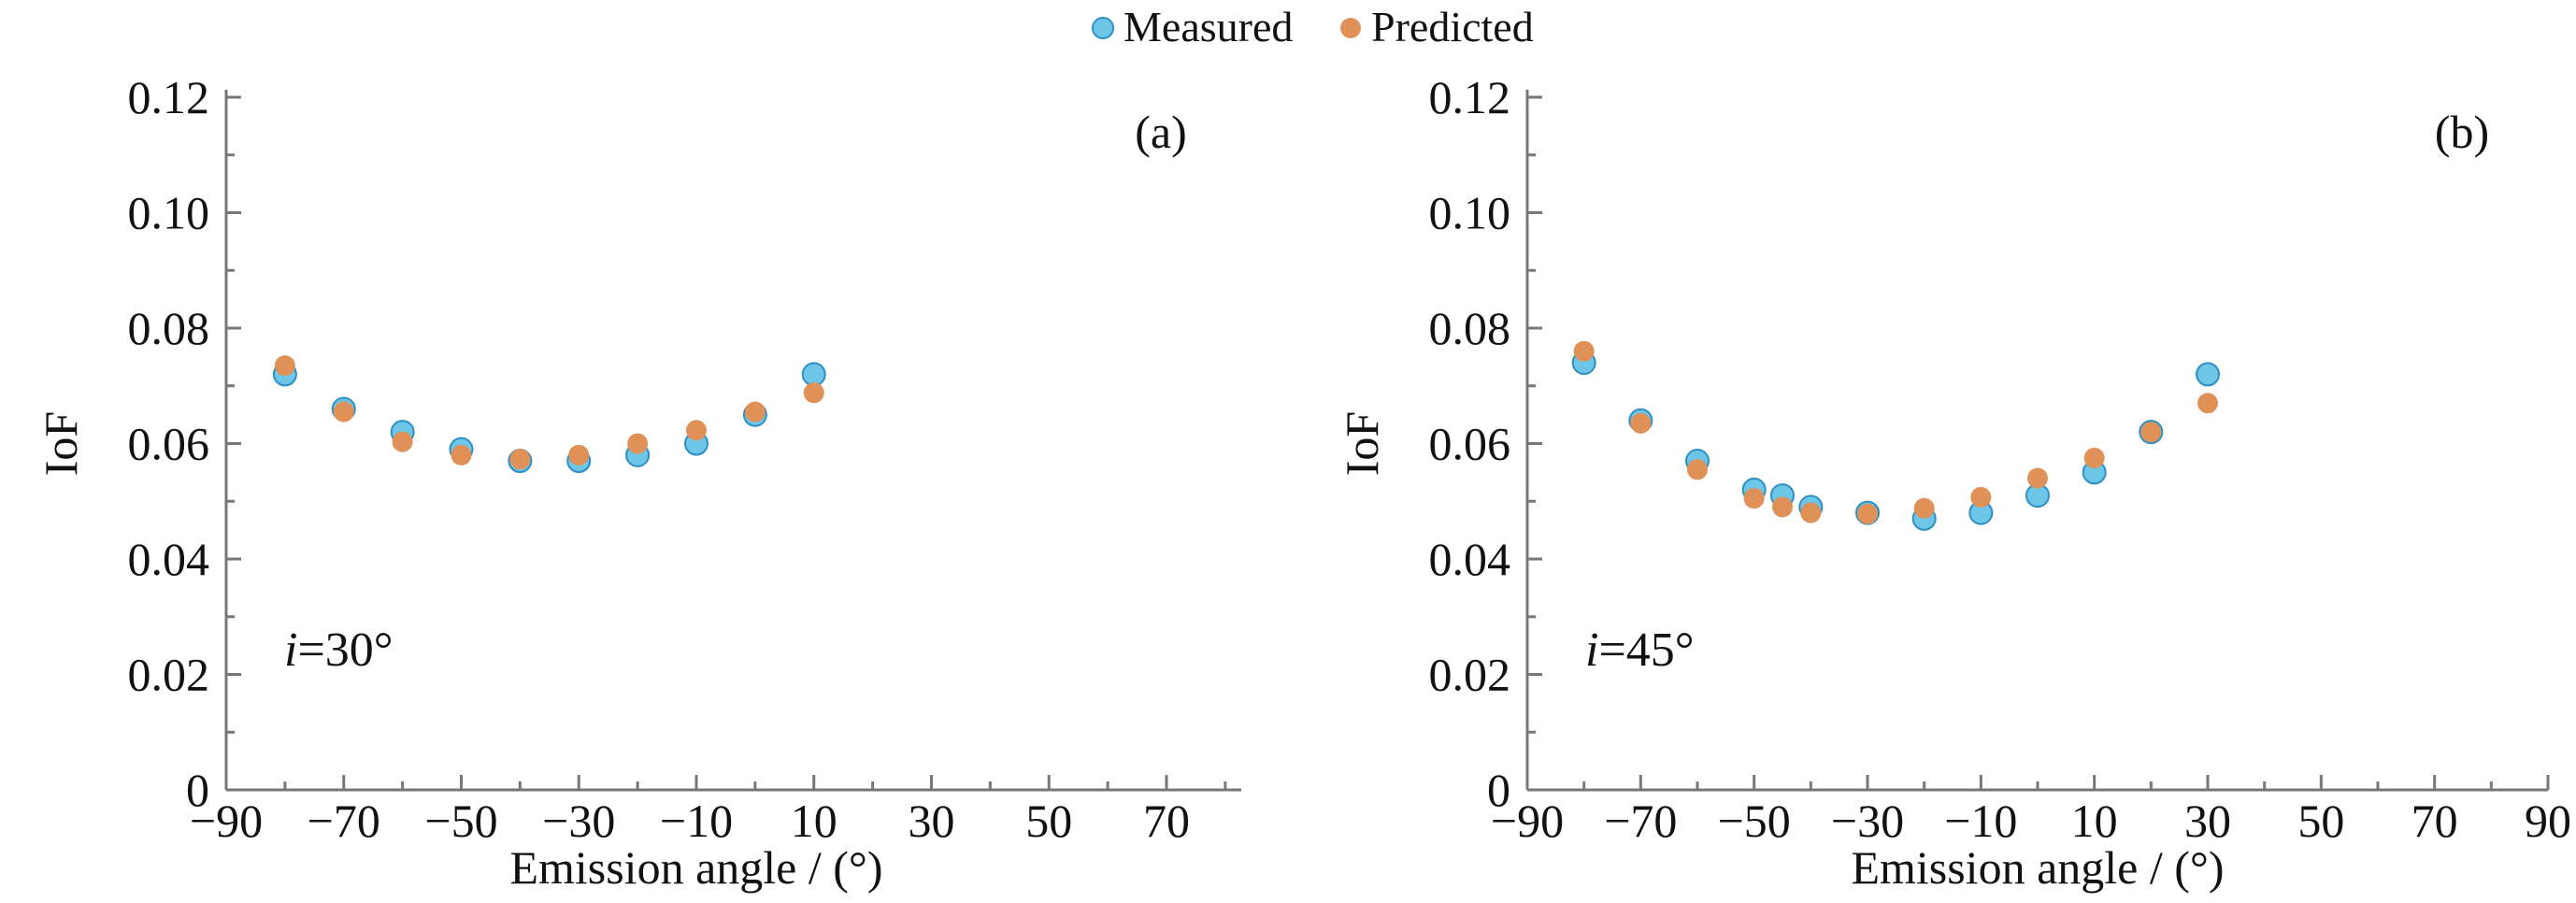 The image size is (2576, 903). What do you see at coordinates (1350, 28) in the screenshot?
I see `legend-predicted-marker` at bounding box center [1350, 28].